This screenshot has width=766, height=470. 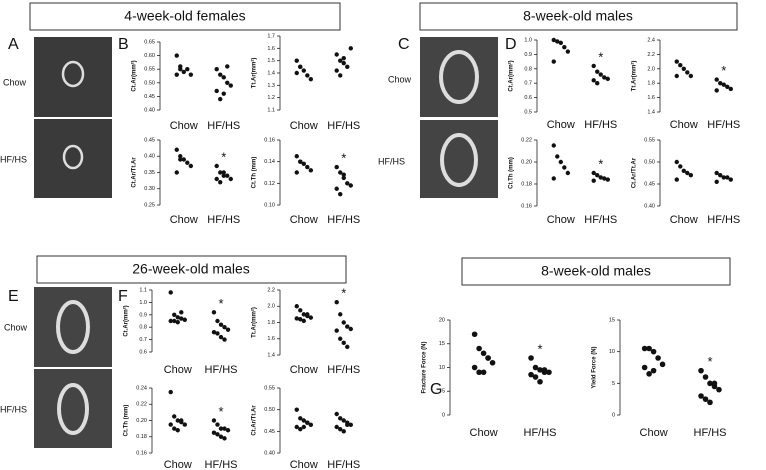 I want to click on image-label: Chow, so click(x=15, y=82).